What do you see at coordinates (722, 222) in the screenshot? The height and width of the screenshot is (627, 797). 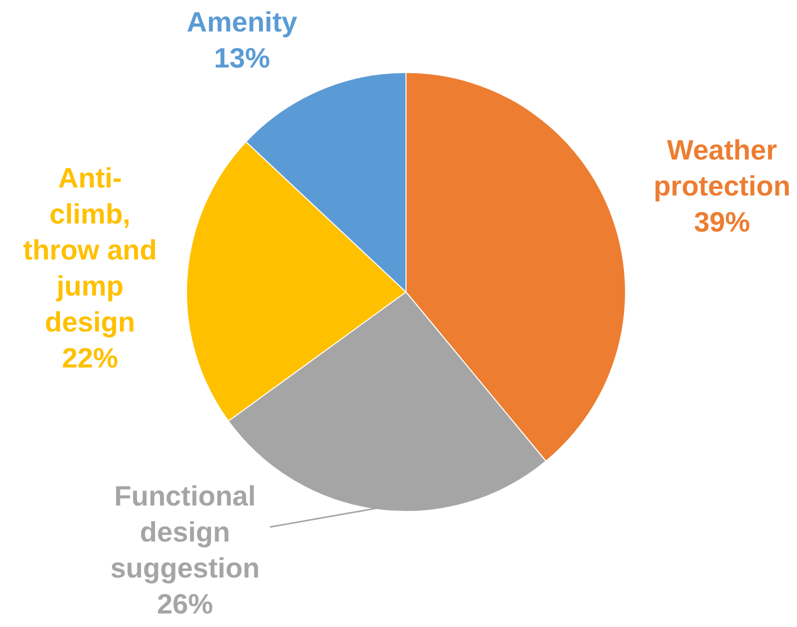 I see `data-label: 39%` at bounding box center [722, 222].